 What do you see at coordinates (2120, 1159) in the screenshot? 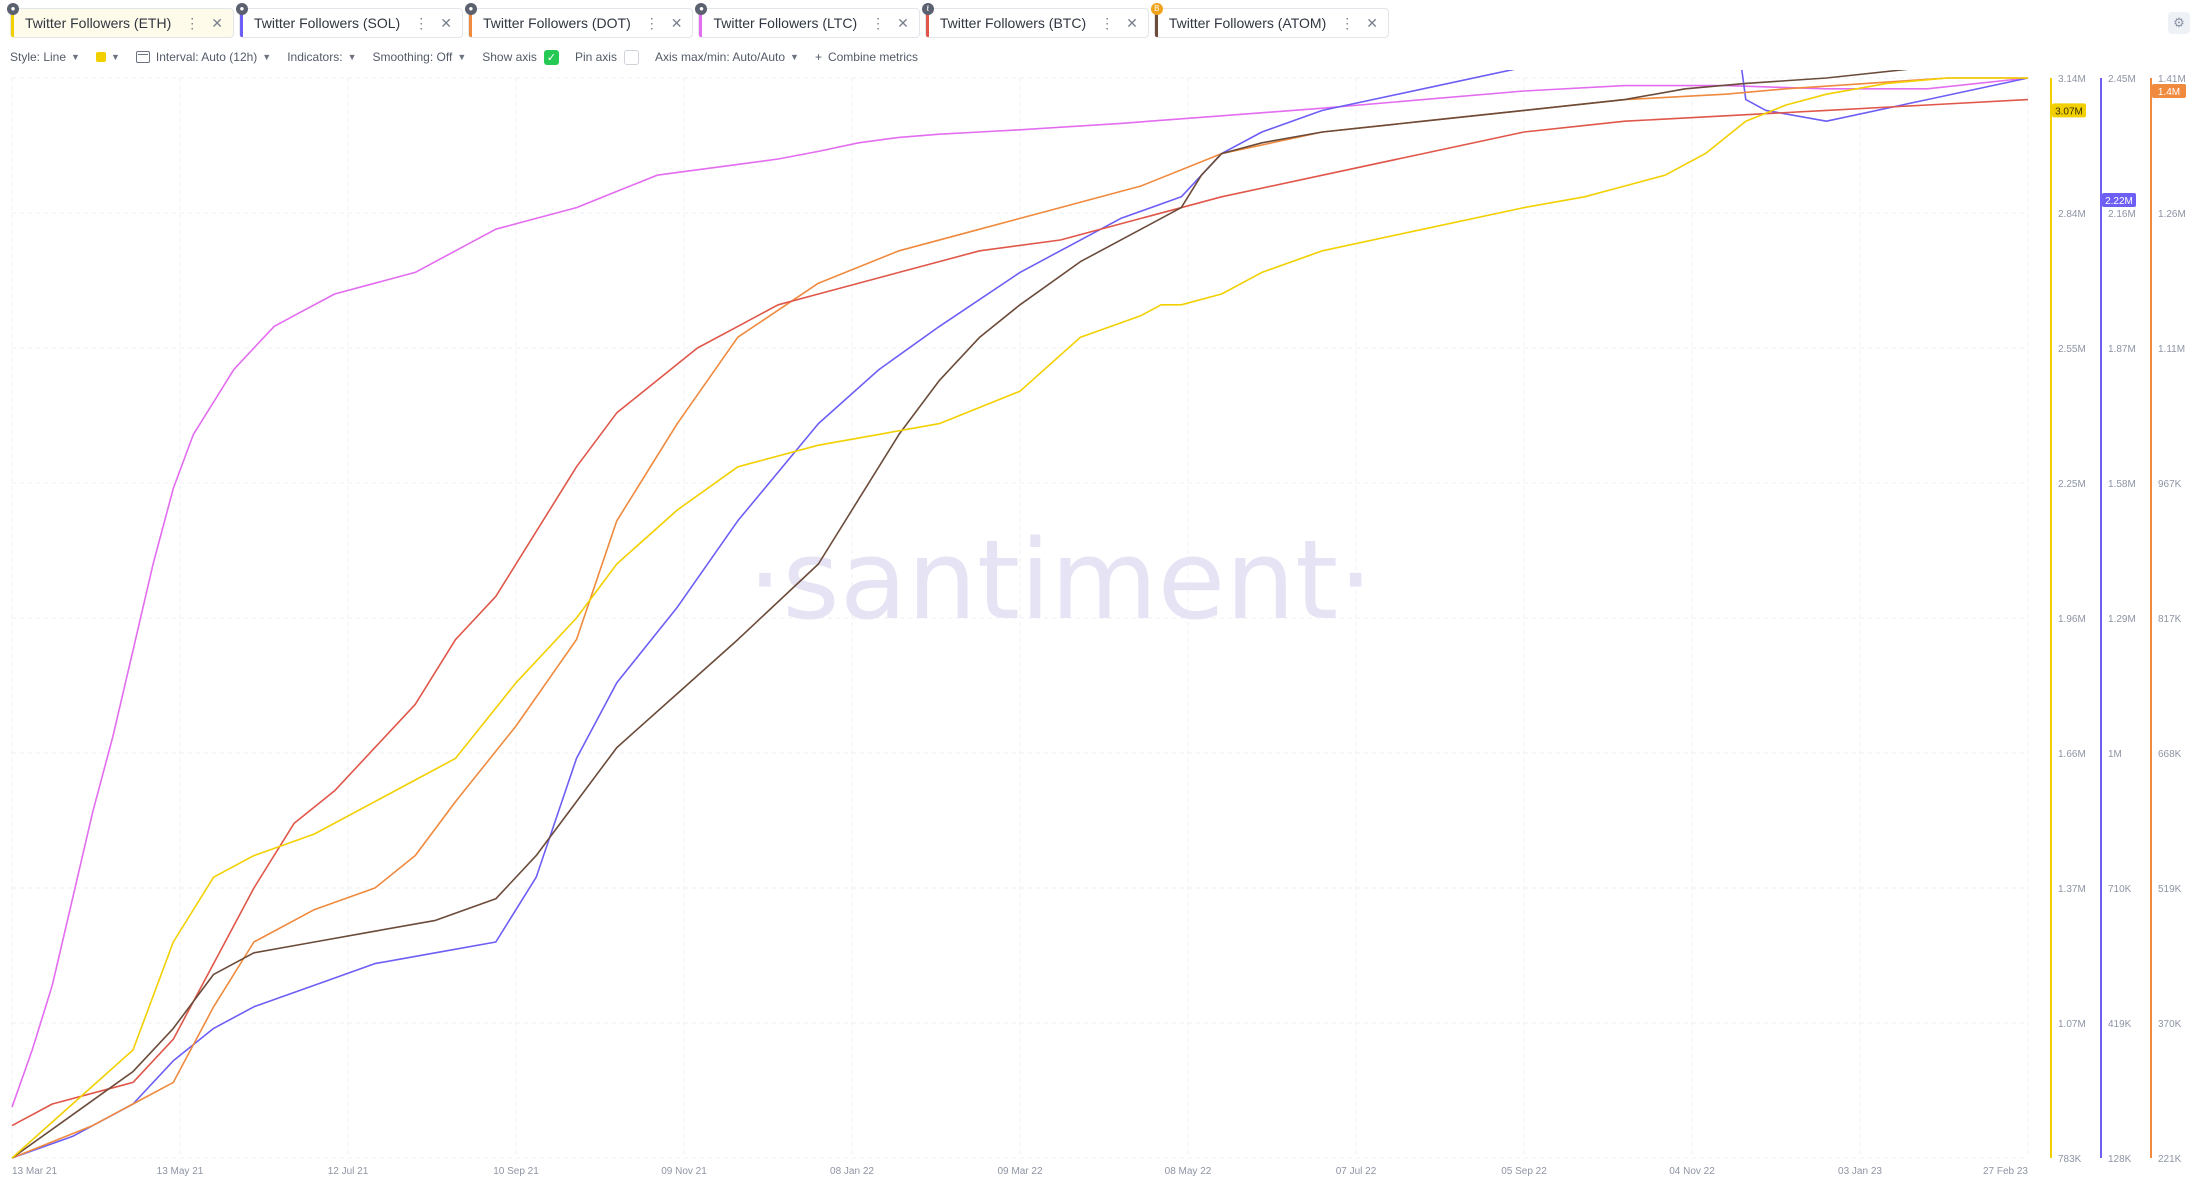
I see `y-tick-label: 128K` at bounding box center [2120, 1159].